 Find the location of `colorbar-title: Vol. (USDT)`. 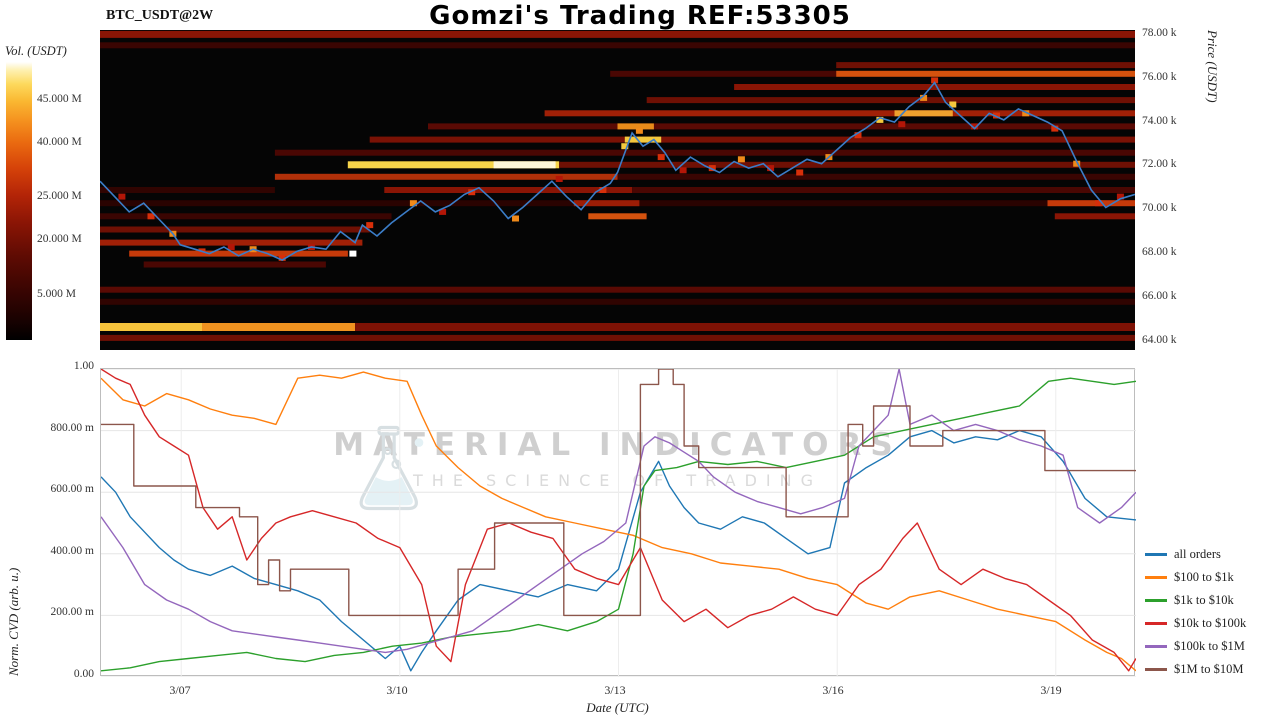

colorbar-title: Vol. (USDT) is located at coordinates (36, 51).